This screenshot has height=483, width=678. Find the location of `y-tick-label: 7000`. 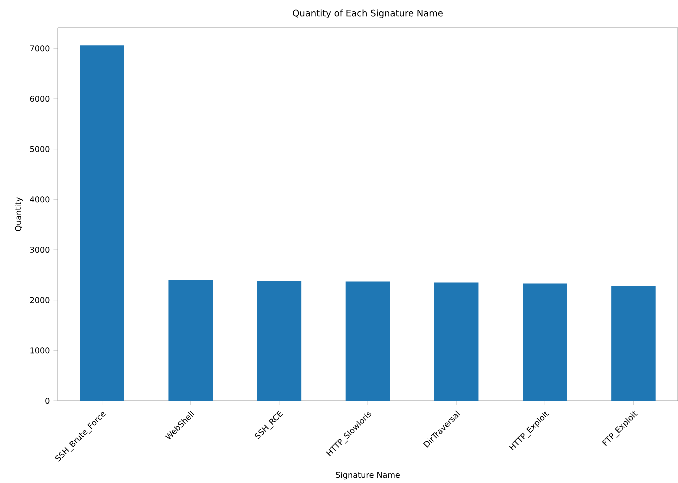

y-tick-label: 7000 is located at coordinates (40, 49).